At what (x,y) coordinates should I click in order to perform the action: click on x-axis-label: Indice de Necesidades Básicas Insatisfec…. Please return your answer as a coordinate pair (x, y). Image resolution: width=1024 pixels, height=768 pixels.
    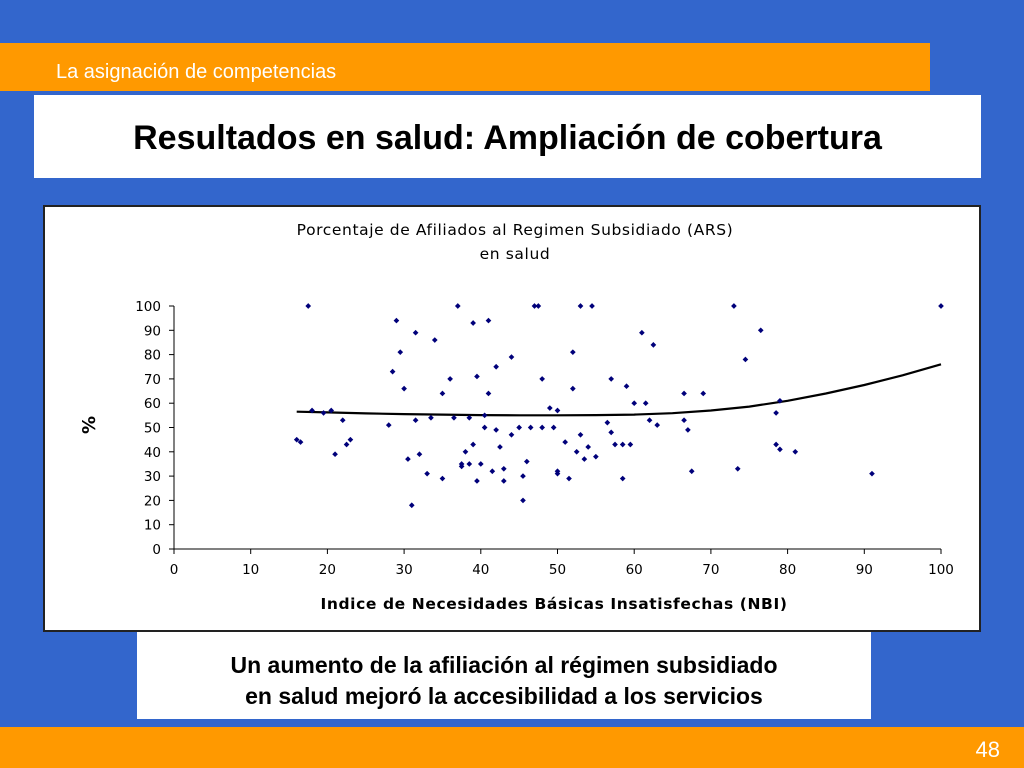
    Looking at the image, I should click on (553, 604).